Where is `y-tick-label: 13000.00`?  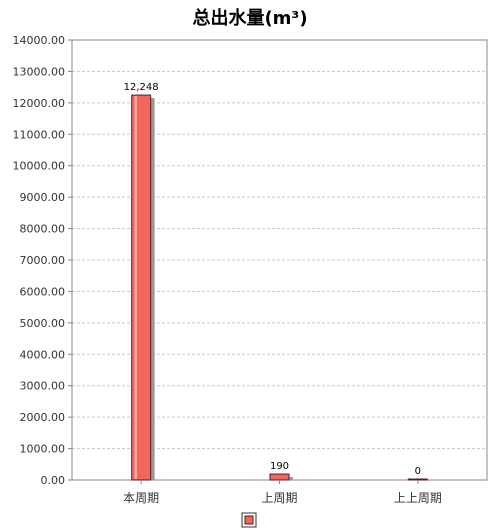 y-tick-label: 13000.00 is located at coordinates (39, 71).